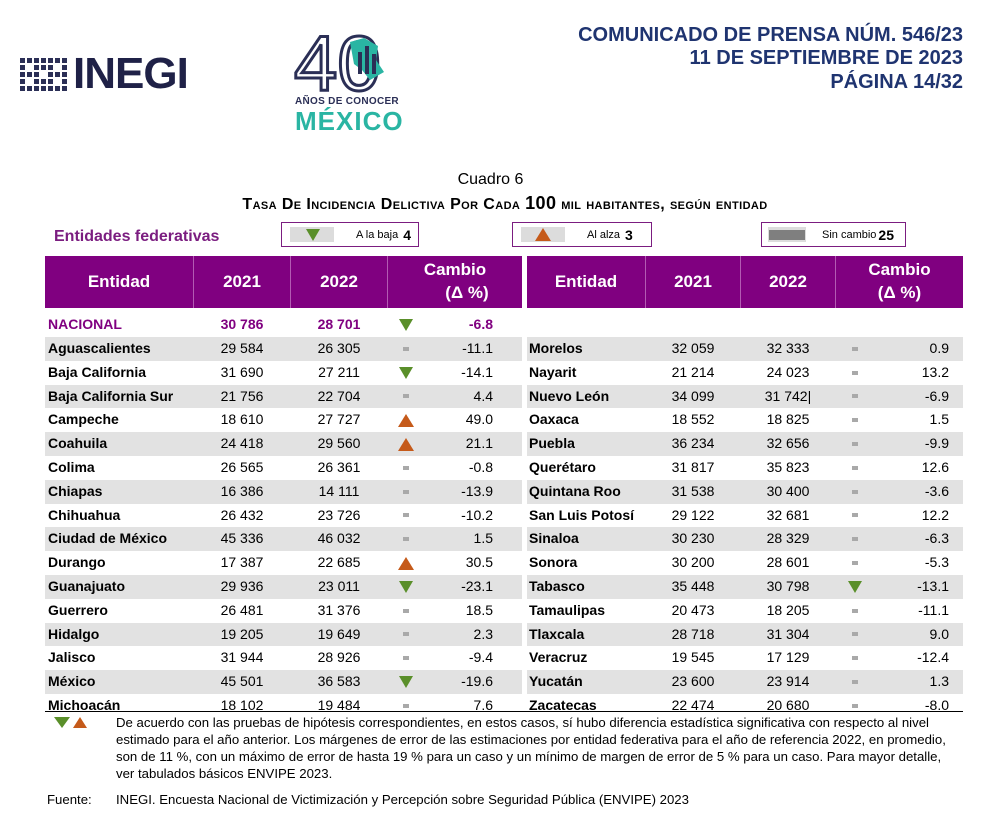 This screenshot has height=823, width=981. I want to click on table-row: Michoacán 18 102 19 484 7.6, so click(283, 706).